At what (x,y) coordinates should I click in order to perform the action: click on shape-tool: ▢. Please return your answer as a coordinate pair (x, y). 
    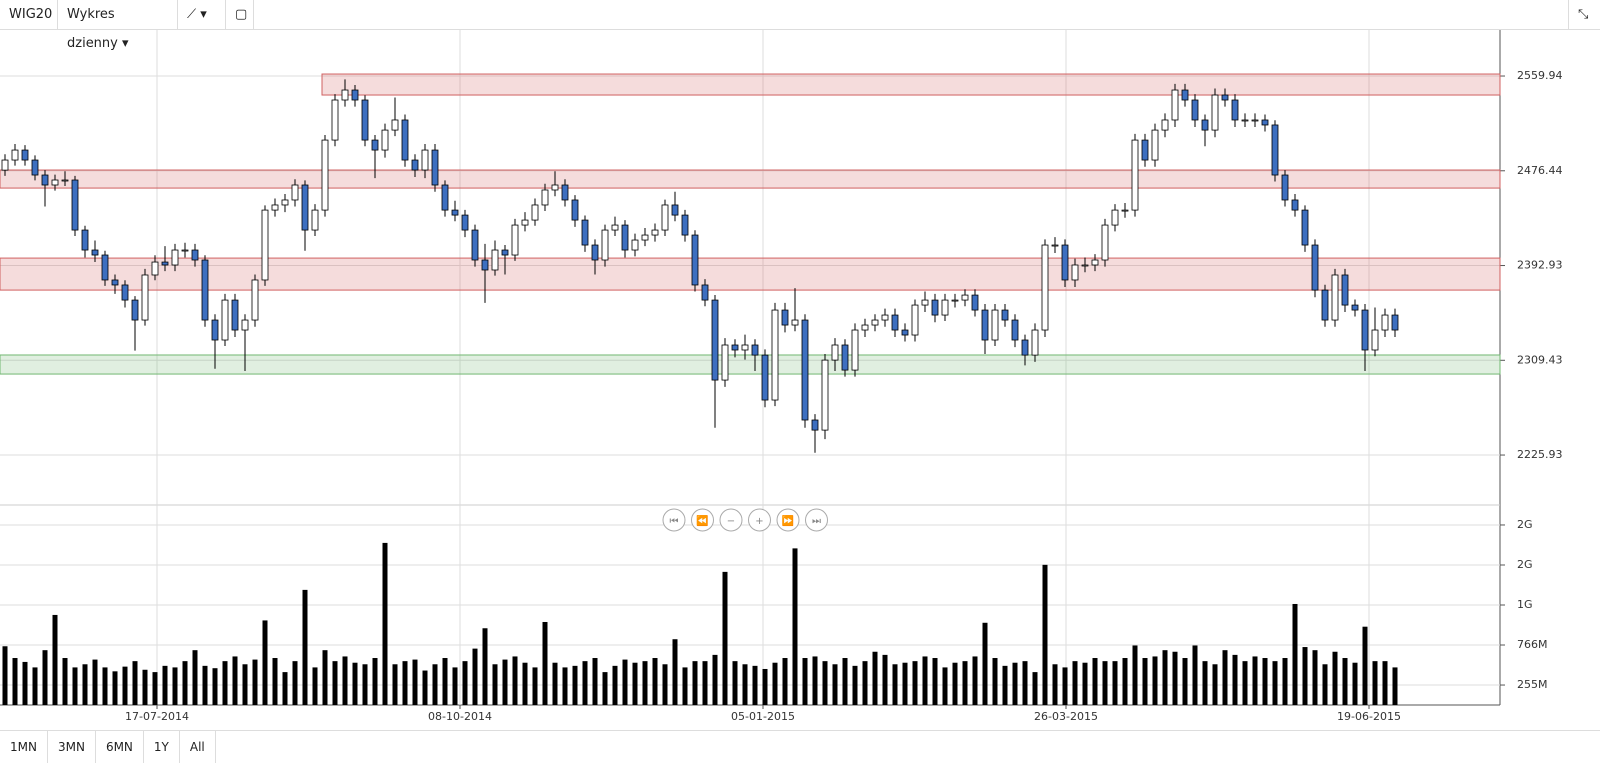
    Looking at the image, I should click on (240, 14).